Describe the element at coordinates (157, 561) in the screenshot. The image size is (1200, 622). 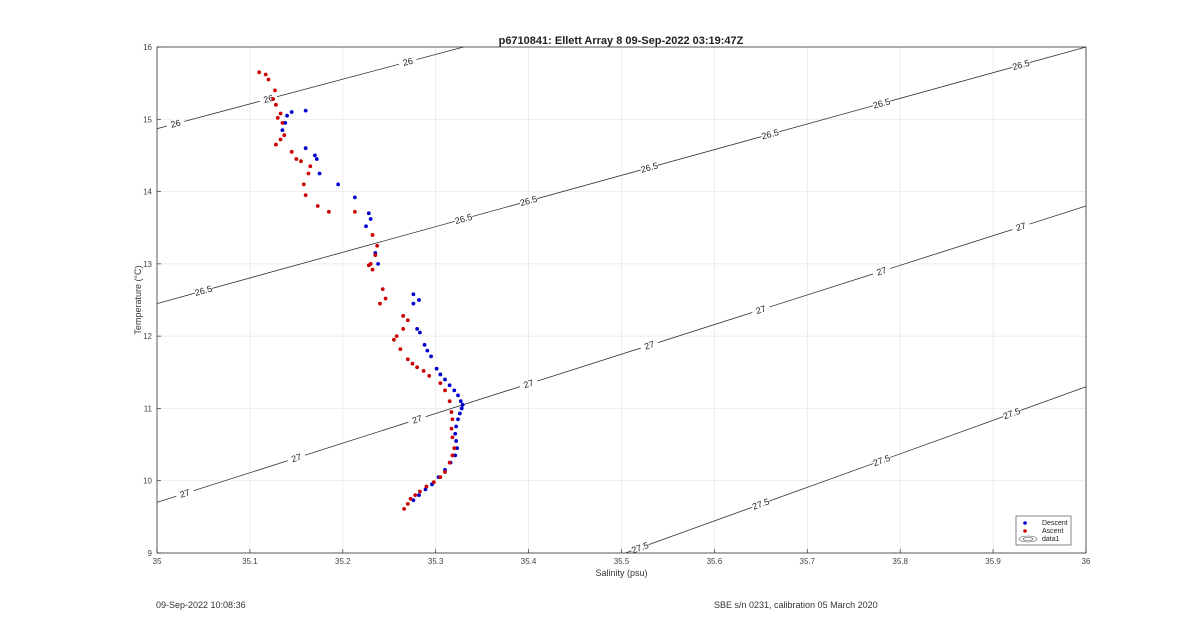
I see `x-tick-label: 35` at that location.